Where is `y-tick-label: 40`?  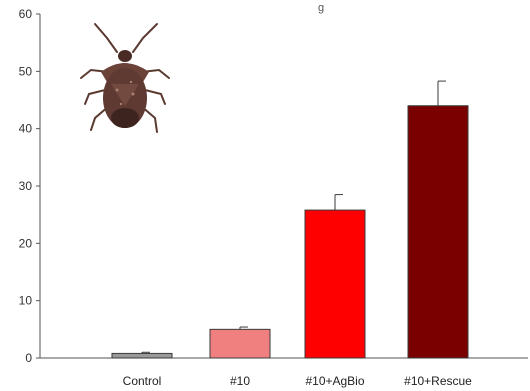 y-tick-label: 40 is located at coordinates (26, 129).